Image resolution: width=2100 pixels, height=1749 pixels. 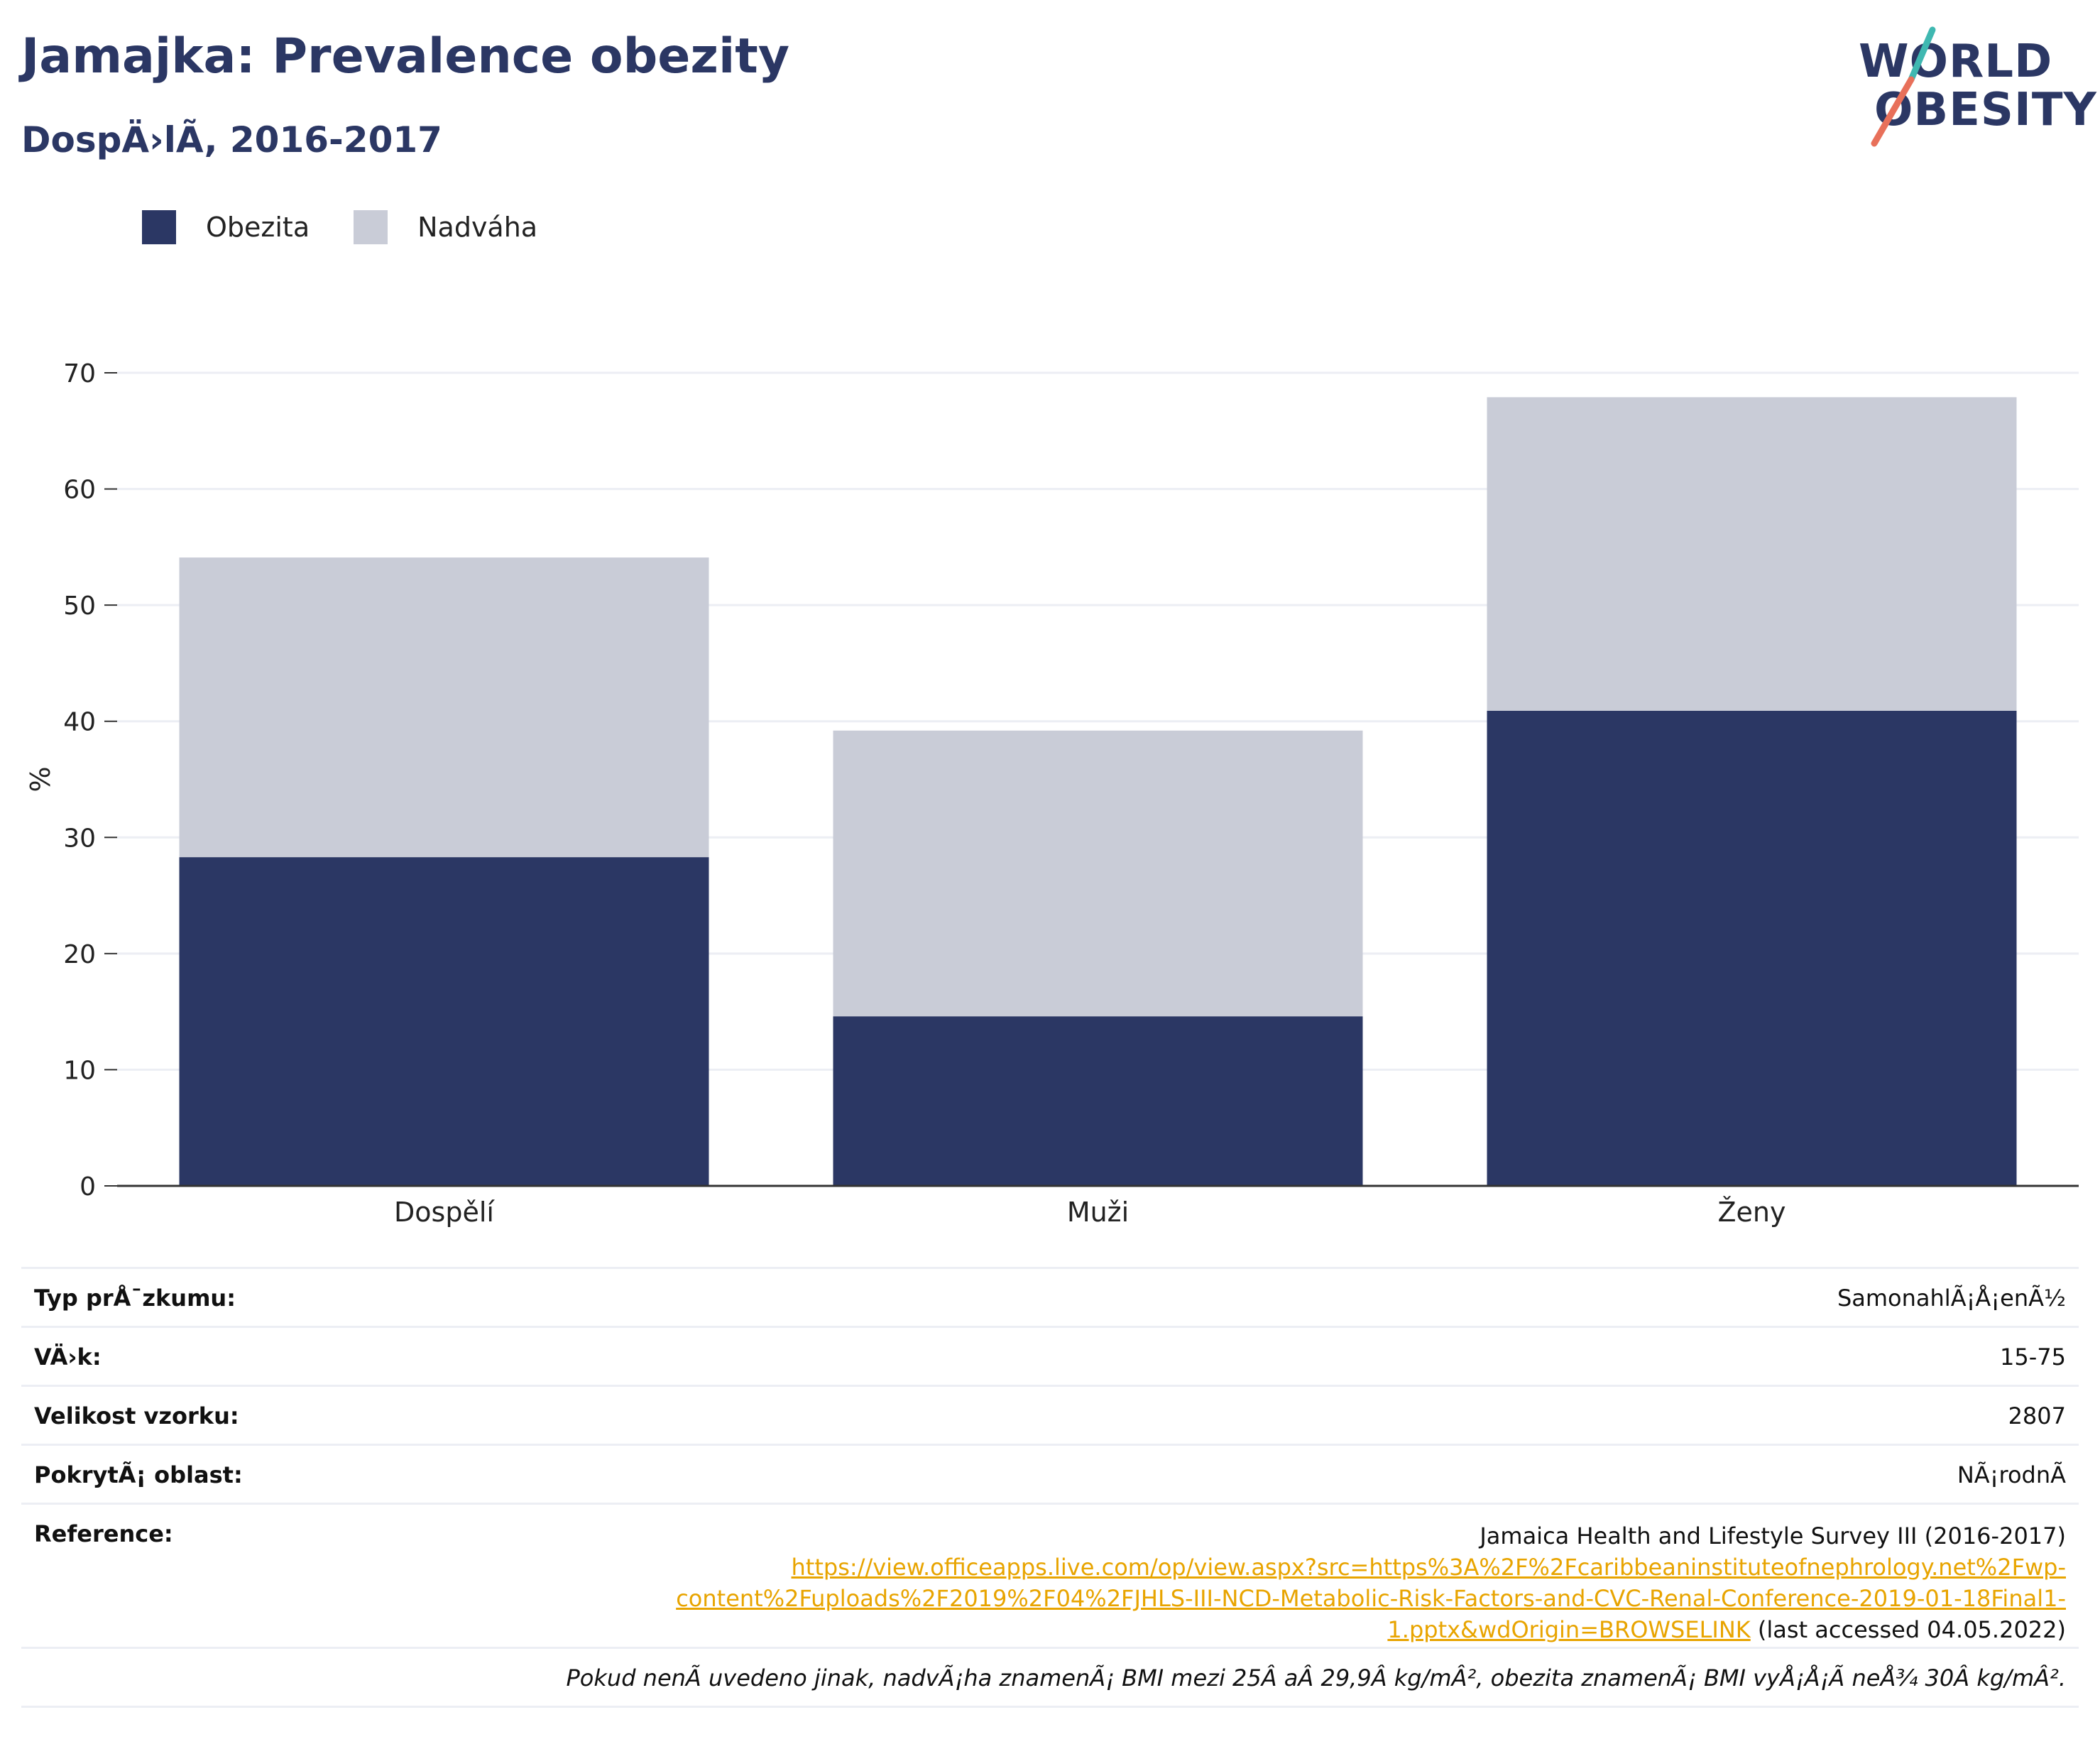 I want to click on legend-item-overweight: Nadváha, so click(x=445, y=227).